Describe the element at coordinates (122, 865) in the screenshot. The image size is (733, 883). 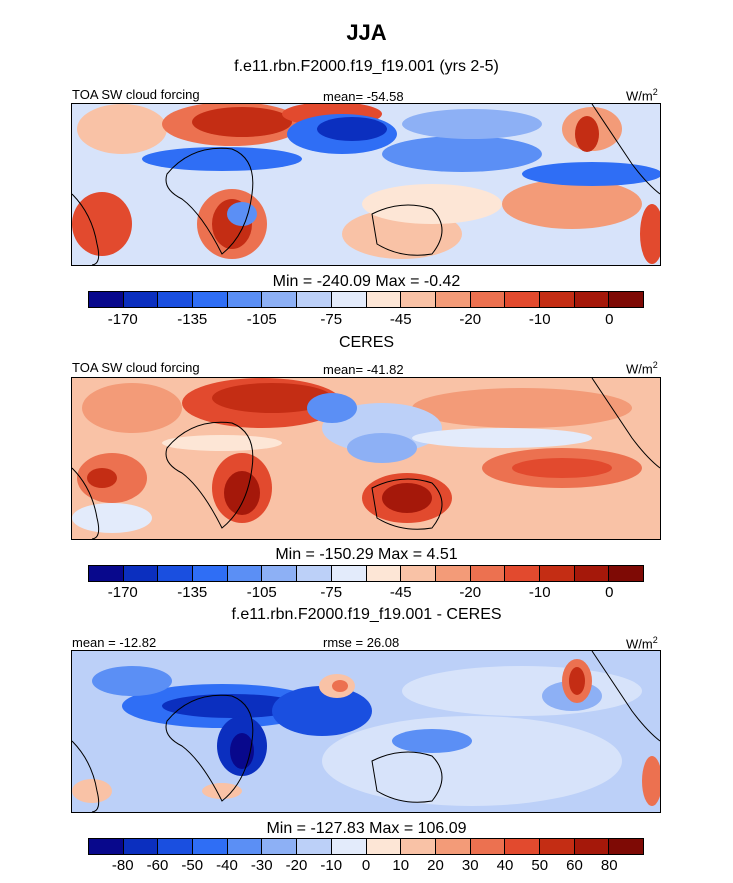
I see `colorbar-tick-label: -80` at that location.